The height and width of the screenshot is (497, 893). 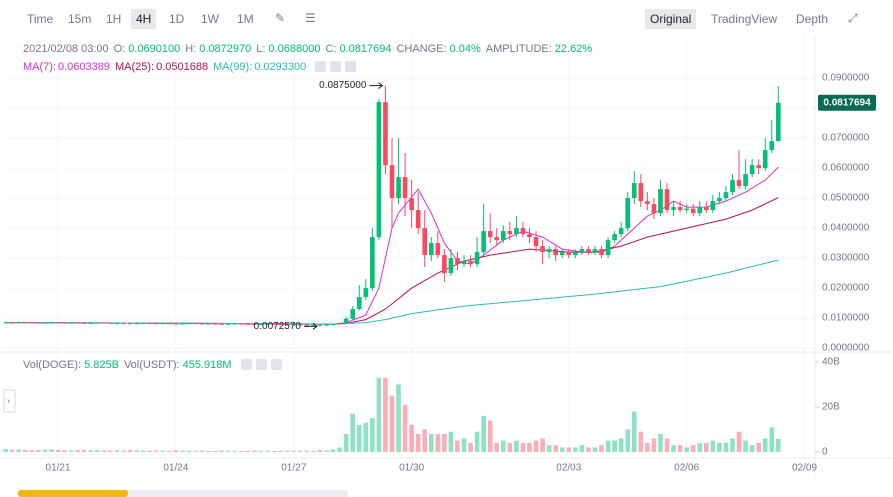 What do you see at coordinates (73, 493) in the screenshot?
I see `scrollbar-thumb` at bounding box center [73, 493].